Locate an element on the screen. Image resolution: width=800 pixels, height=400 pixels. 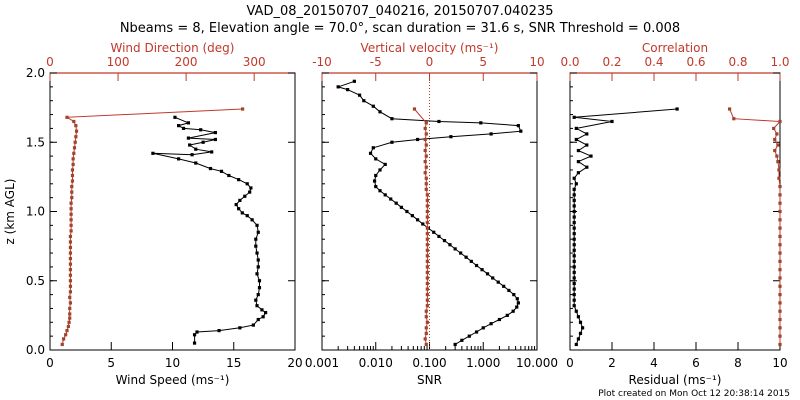
correlation-line is located at coordinates (755, 226).